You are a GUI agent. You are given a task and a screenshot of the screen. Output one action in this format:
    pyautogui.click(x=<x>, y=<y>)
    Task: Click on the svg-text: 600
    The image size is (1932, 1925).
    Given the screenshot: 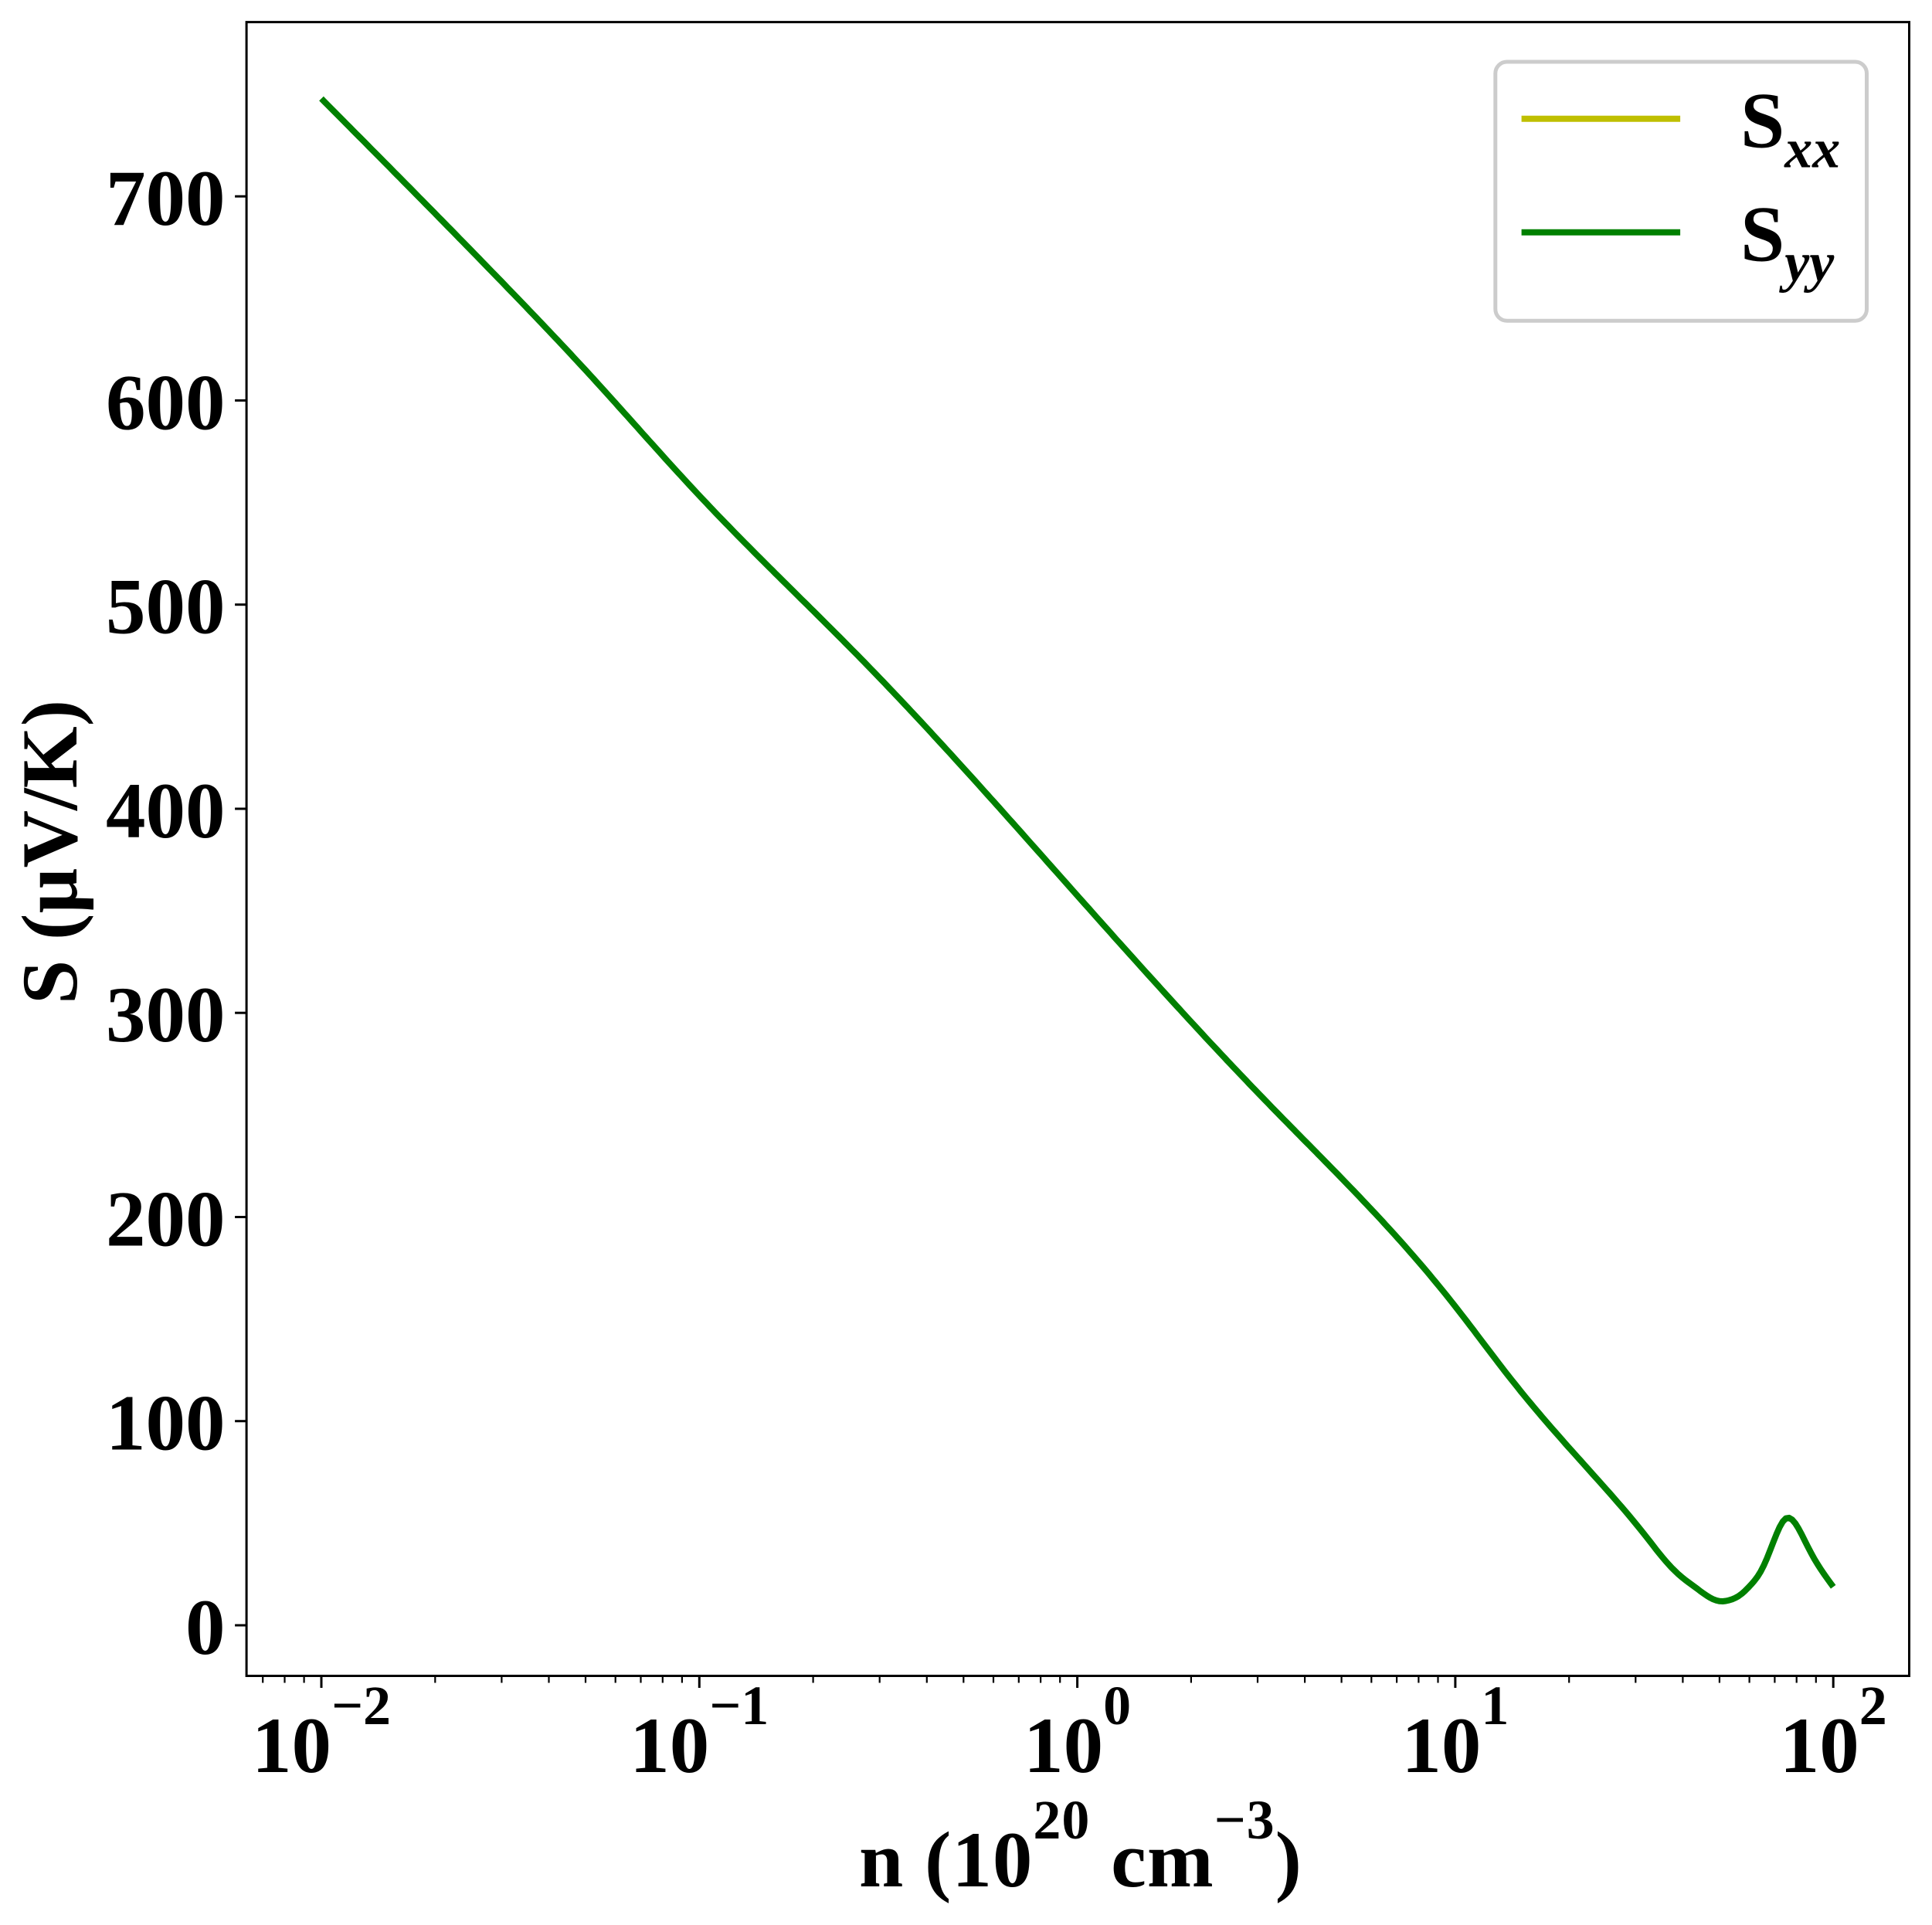 What is the action you would take?
    pyautogui.click(x=166, y=402)
    